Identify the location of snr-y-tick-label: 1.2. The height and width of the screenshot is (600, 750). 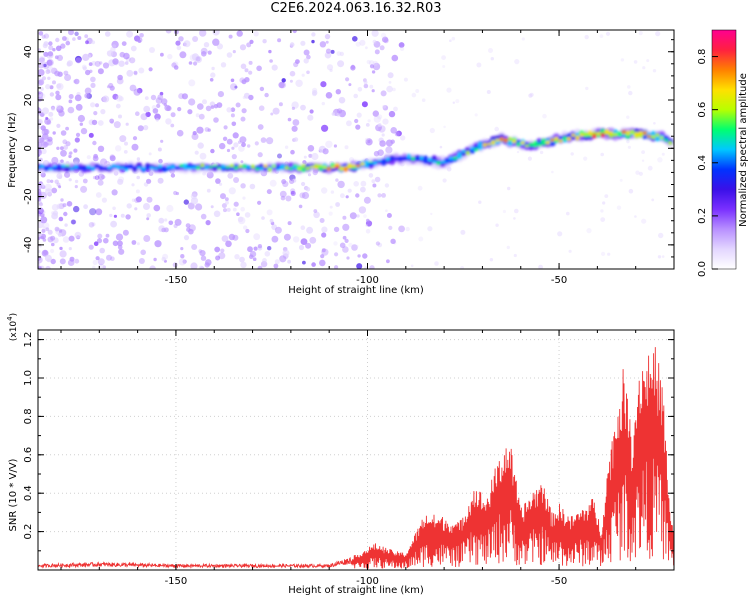
(28, 340).